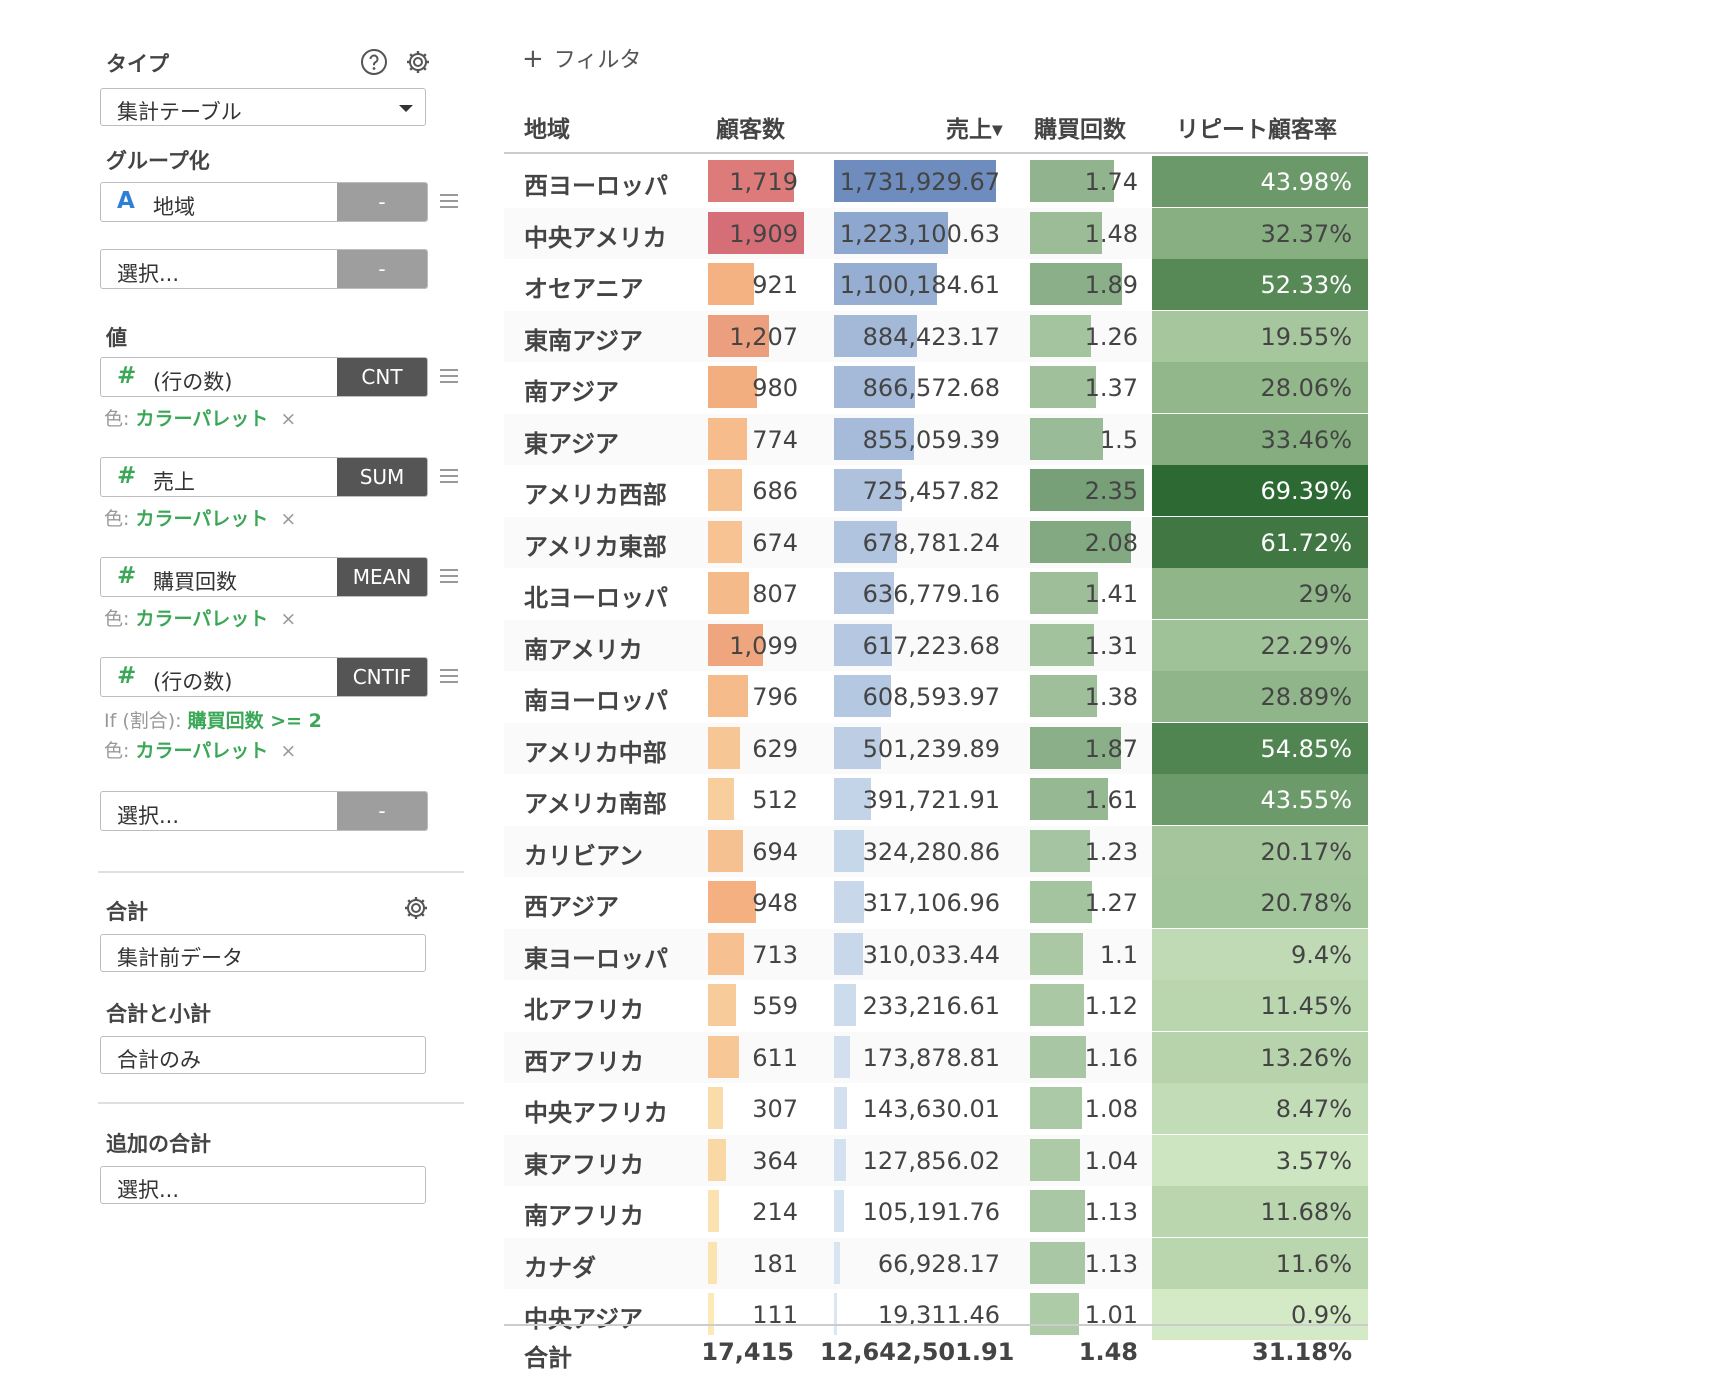  What do you see at coordinates (1080, 130) in the screenshot?
I see `header-purchases: 購買回数` at bounding box center [1080, 130].